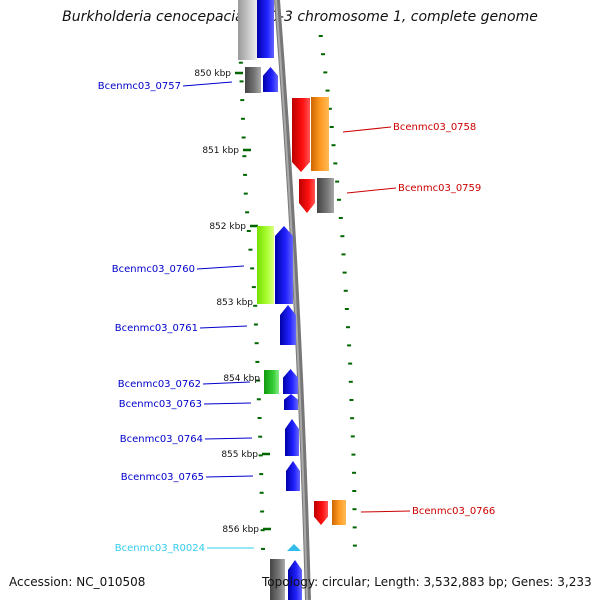 The height and width of the screenshot is (600, 600). Describe the element at coordinates (241, 379) in the screenshot. I see `tick-label: 854 kbp` at that location.